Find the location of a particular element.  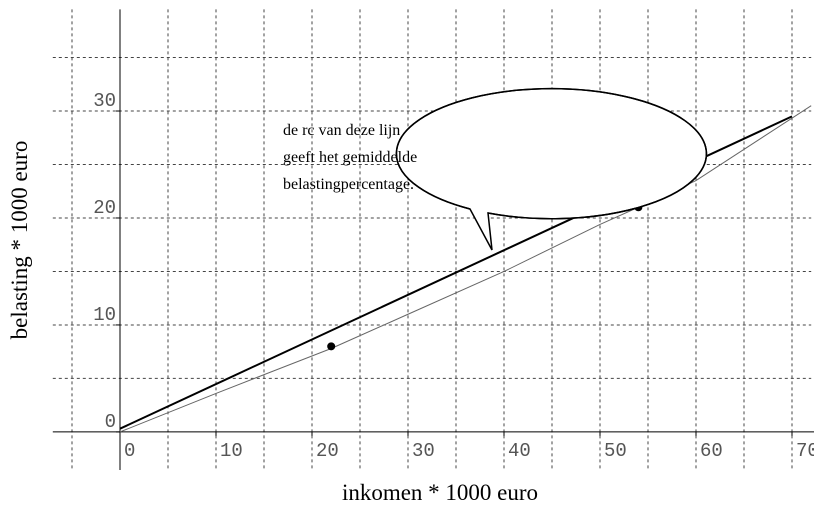

x-tick-label: 0 is located at coordinates (129, 451).